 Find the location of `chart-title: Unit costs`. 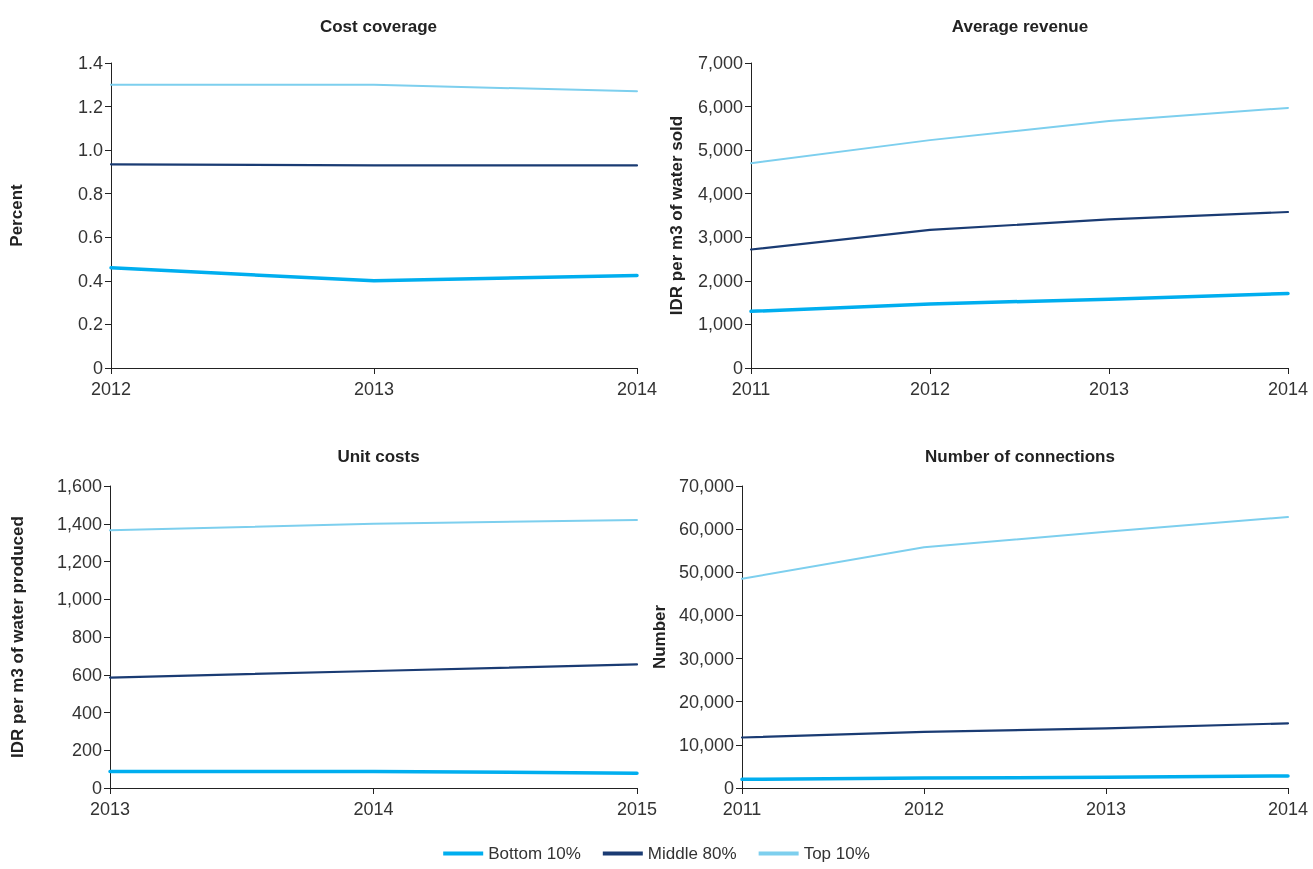

chart-title: Unit costs is located at coordinates (378, 456).